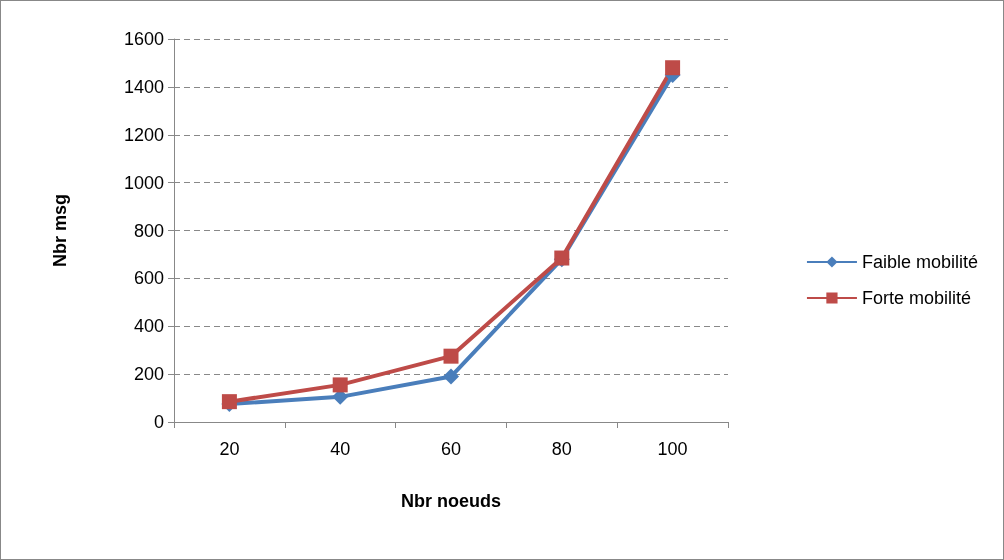  I want to click on x-tick-label: 80, so click(561, 449).